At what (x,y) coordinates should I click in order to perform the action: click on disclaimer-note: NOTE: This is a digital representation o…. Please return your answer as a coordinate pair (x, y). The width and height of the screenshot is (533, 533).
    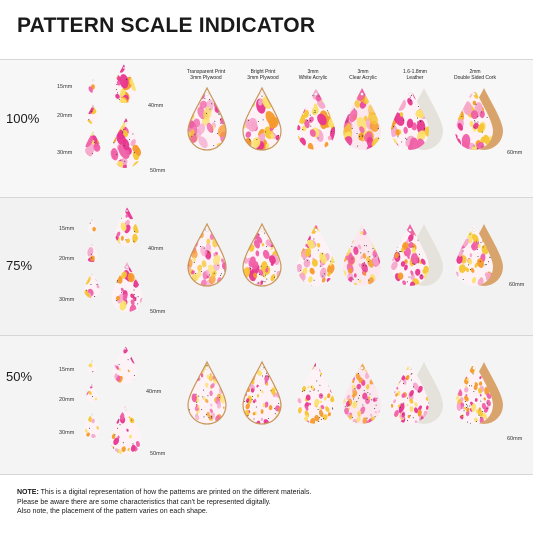
    Looking at the image, I should click on (267, 502).